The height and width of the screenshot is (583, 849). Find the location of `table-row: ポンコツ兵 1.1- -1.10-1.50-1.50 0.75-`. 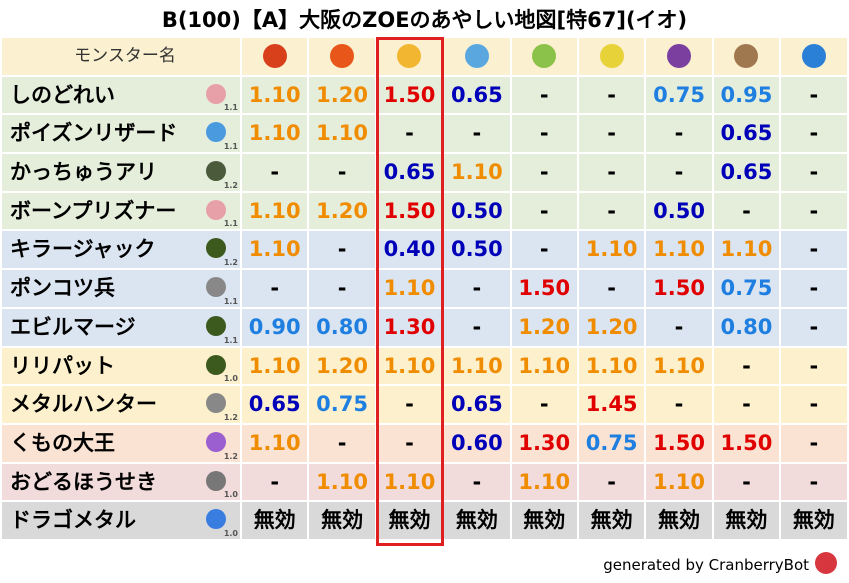

table-row: ポンコツ兵 1.1- -1.10-1.50-1.50 0.75- is located at coordinates (424, 289).